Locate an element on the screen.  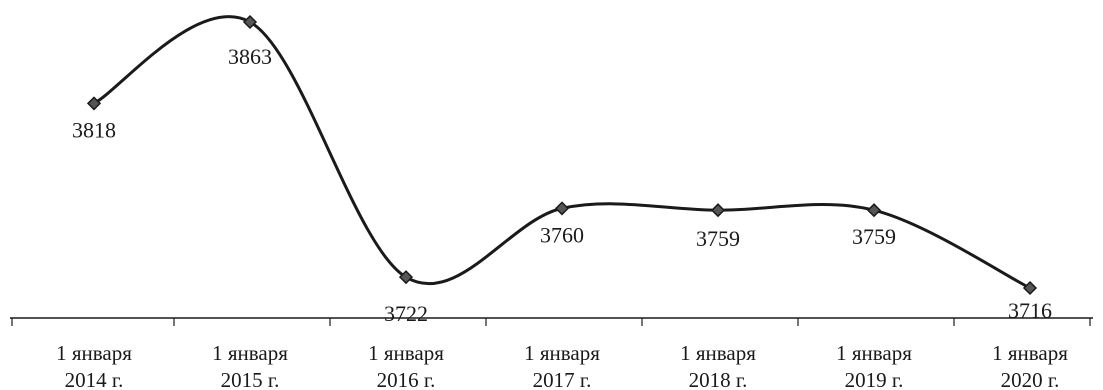
x-tick-label: 2015 г. is located at coordinates (250, 379).